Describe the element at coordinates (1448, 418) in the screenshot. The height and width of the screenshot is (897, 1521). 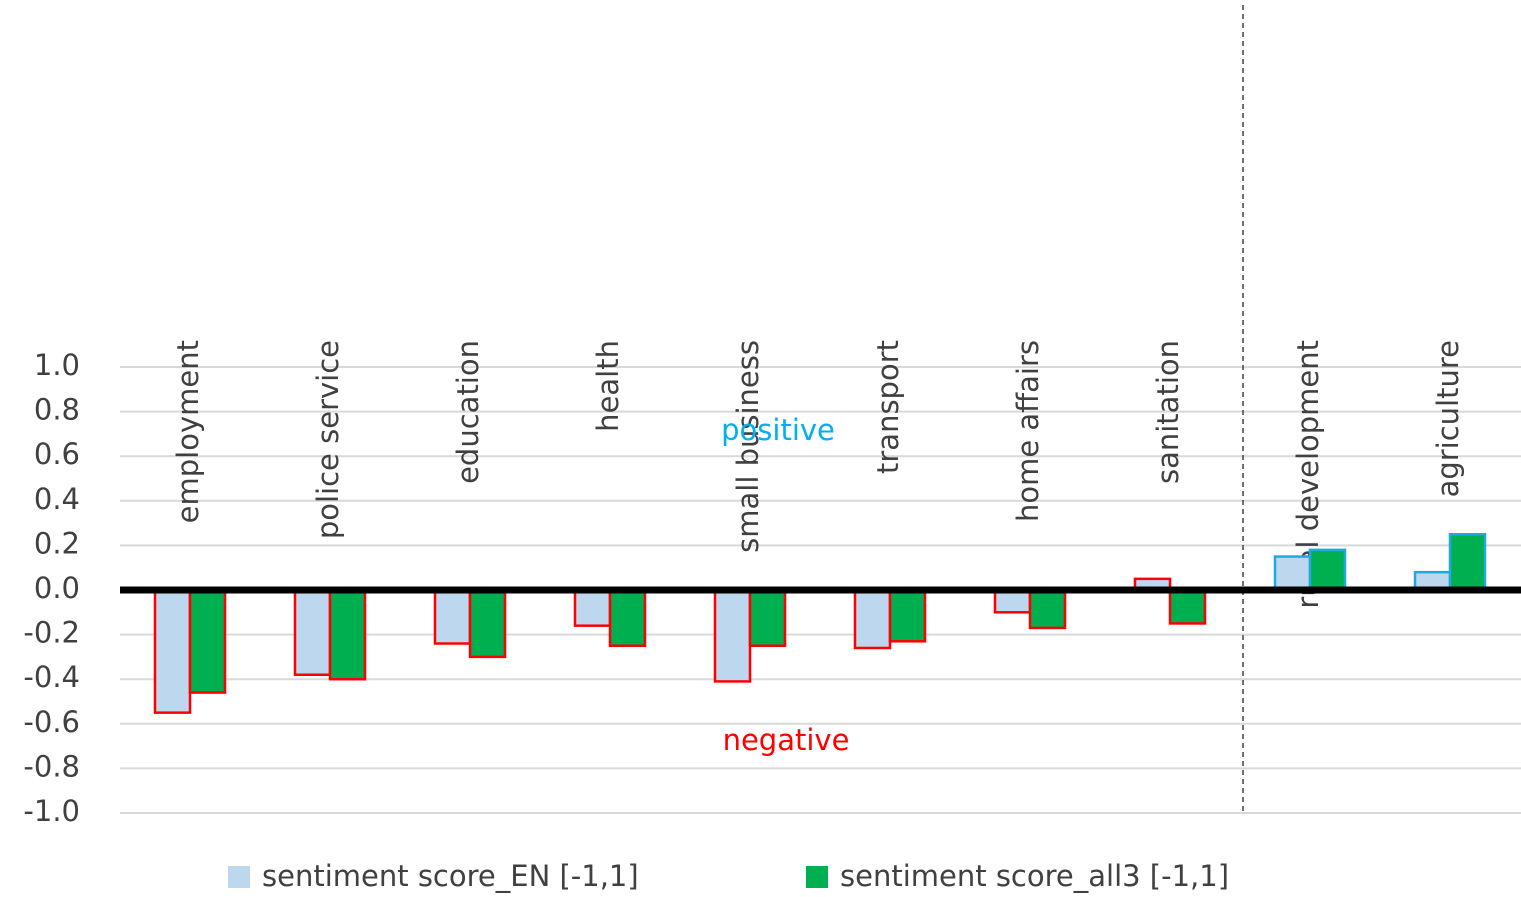
I see `x-tick-label: agriculture` at that location.